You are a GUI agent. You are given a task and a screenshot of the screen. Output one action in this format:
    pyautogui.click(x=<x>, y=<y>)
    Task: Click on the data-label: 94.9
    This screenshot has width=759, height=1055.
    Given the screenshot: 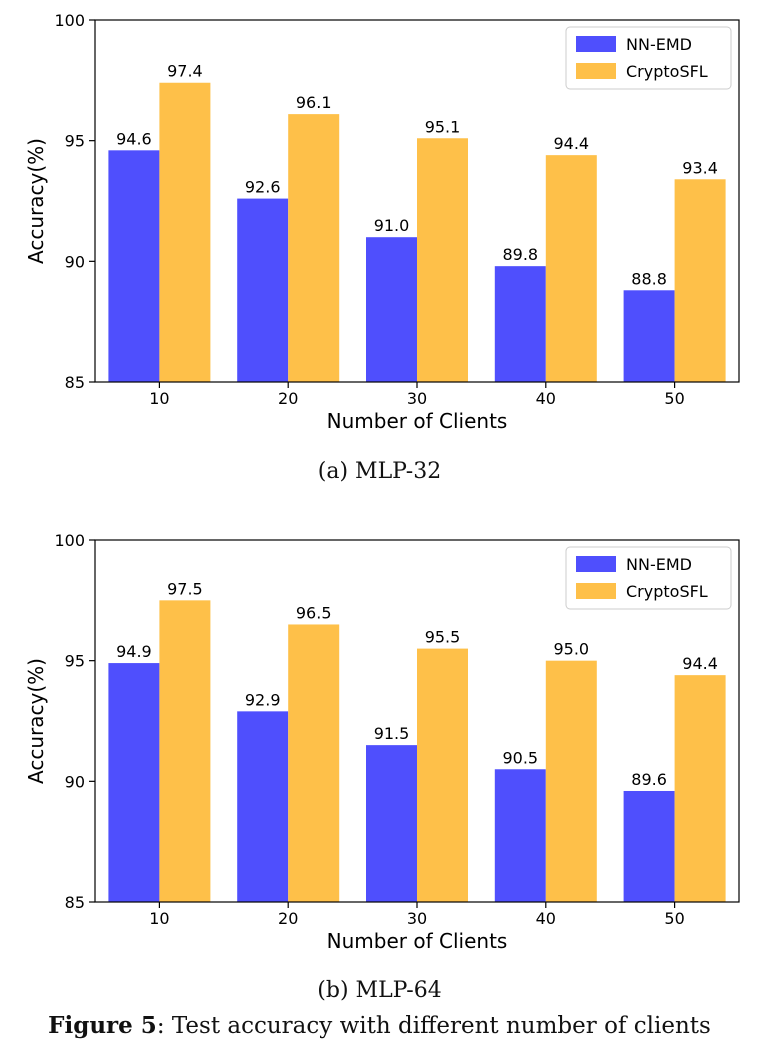 What is the action you would take?
    pyautogui.click(x=134, y=651)
    